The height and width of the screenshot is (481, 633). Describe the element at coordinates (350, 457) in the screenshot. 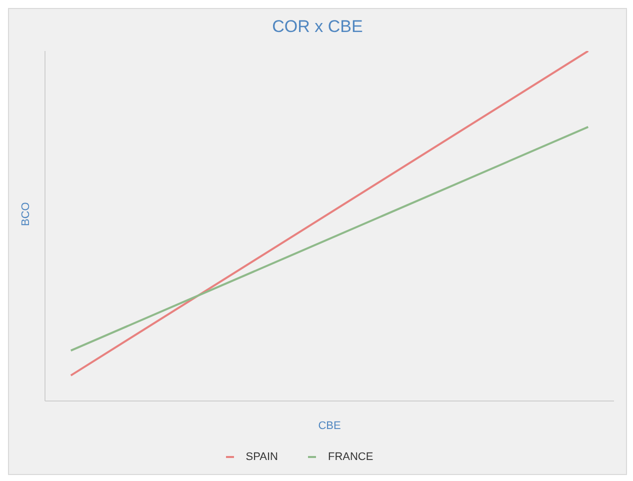

I see `legend-label: FRANCE` at that location.